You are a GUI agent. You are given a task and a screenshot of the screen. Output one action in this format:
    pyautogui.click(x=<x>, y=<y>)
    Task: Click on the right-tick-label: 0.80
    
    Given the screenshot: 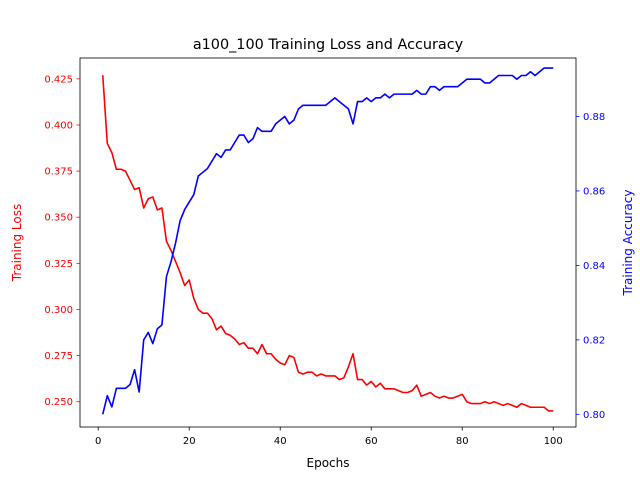 What is the action you would take?
    pyautogui.click(x=594, y=415)
    